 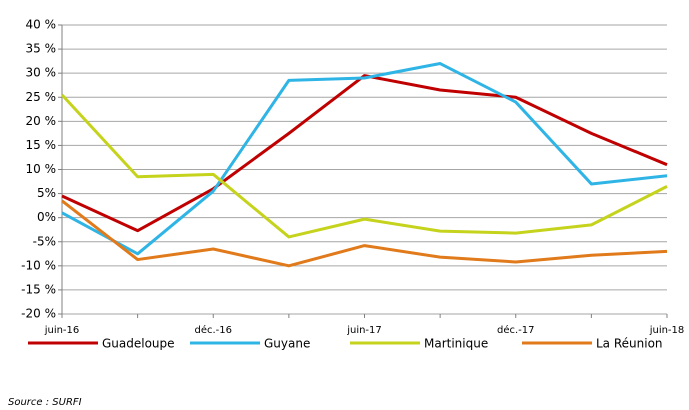 What do you see at coordinates (41, 49) in the screenshot?
I see `y-tick-label: 35 %` at bounding box center [41, 49].